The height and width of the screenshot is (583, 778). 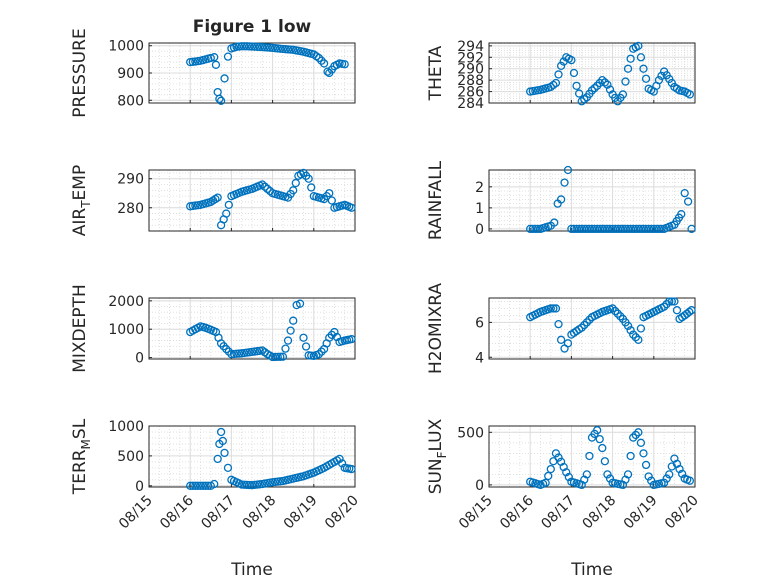 What do you see at coordinates (561, 328) in the screenshot?
I see `subplot-h2omixra: 4 6 H2OMIXRA` at bounding box center [561, 328].